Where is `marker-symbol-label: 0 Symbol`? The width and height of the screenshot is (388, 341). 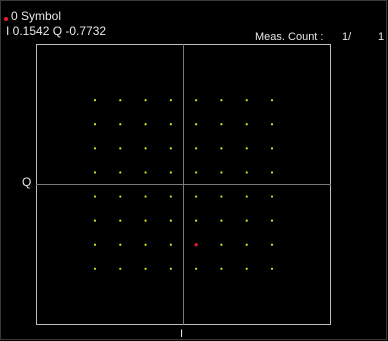
marker-symbol-label: 0 Symbol is located at coordinates (36, 16).